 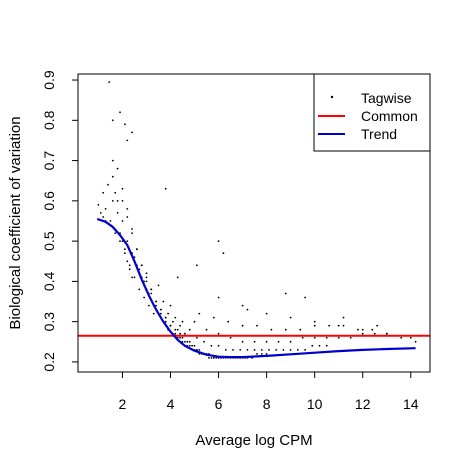 What do you see at coordinates (267, 404) in the screenshot?
I see `x-tick-label: 8` at bounding box center [267, 404].